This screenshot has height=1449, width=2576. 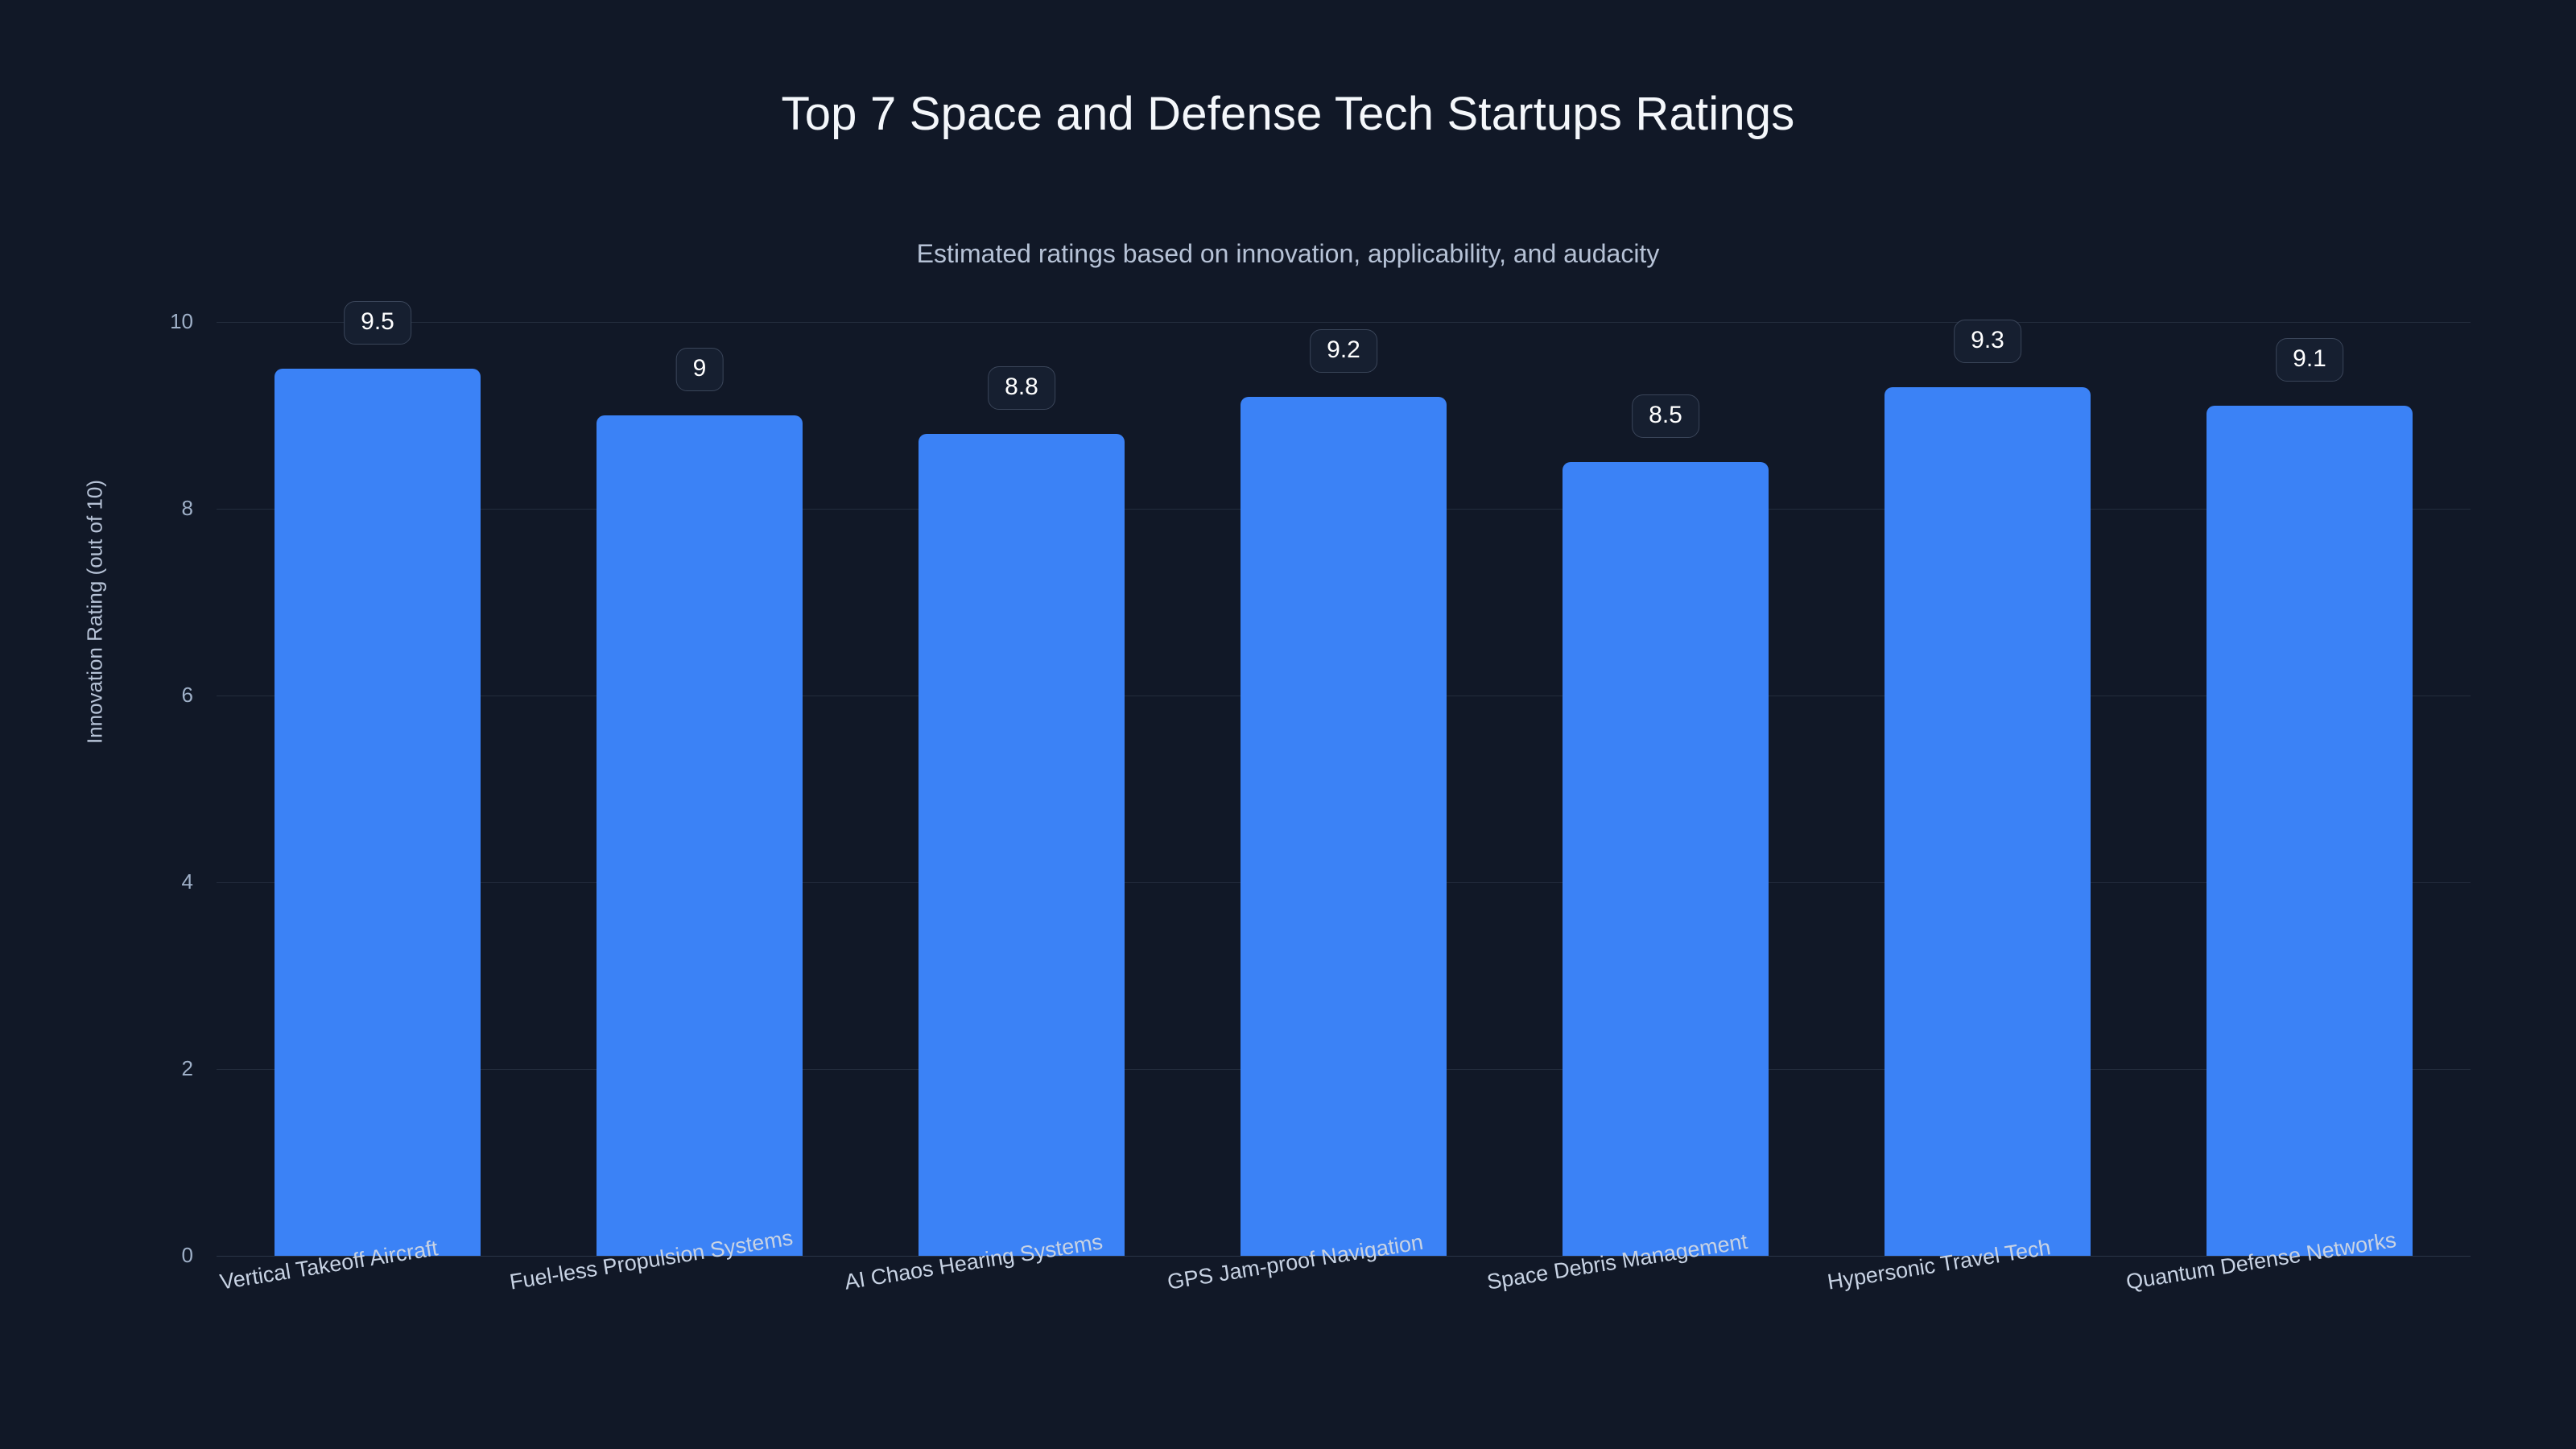 I want to click on y-tick-label: 6, so click(x=187, y=695).